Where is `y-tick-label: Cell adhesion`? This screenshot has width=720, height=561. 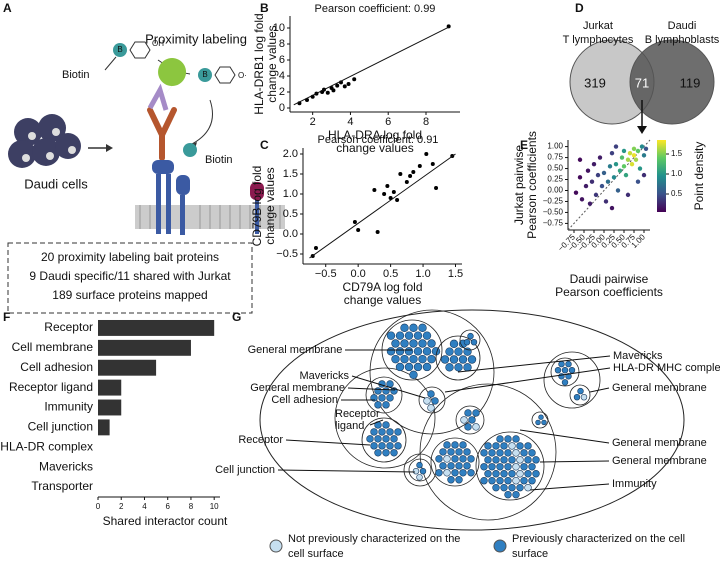
y-tick-label: Cell adhesion is located at coordinates (56, 367).